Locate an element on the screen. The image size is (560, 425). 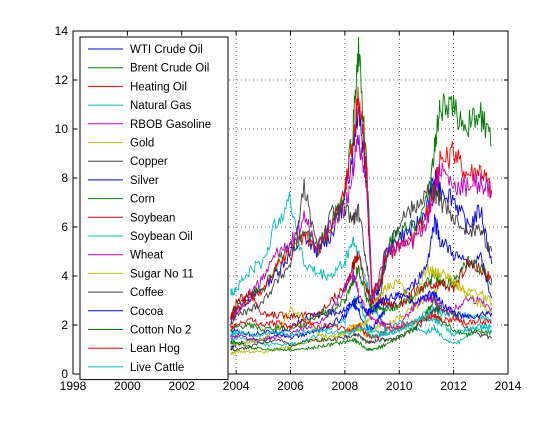
series-line-coffee is located at coordinates (361, 328).